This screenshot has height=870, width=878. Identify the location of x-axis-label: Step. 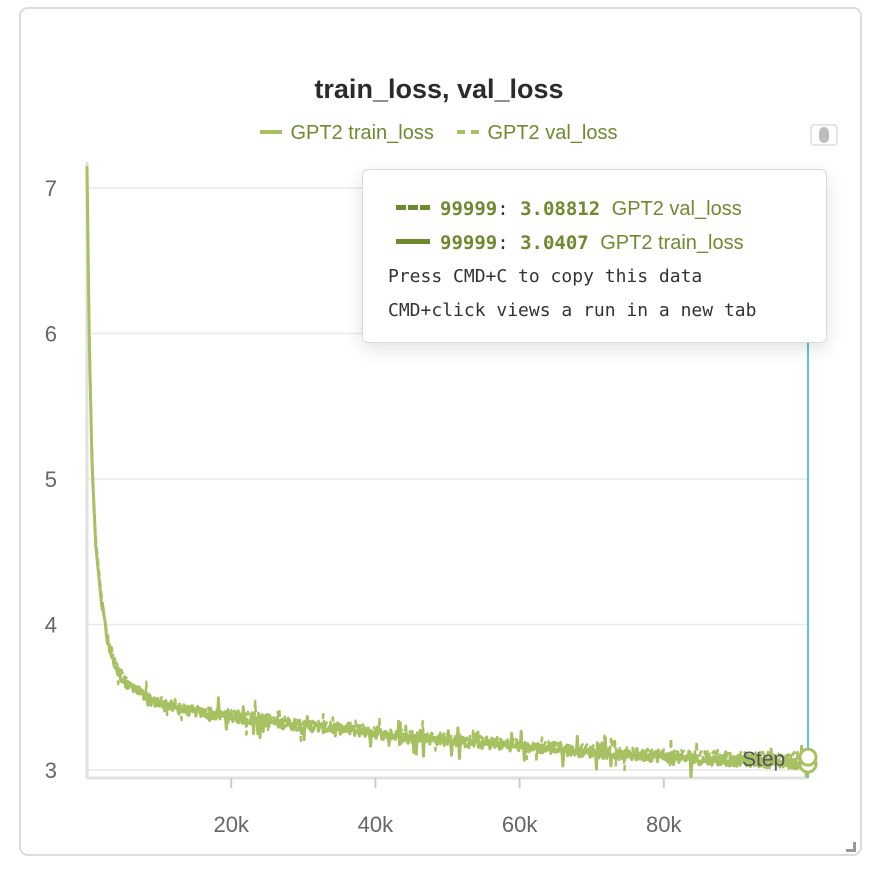
(764, 759).